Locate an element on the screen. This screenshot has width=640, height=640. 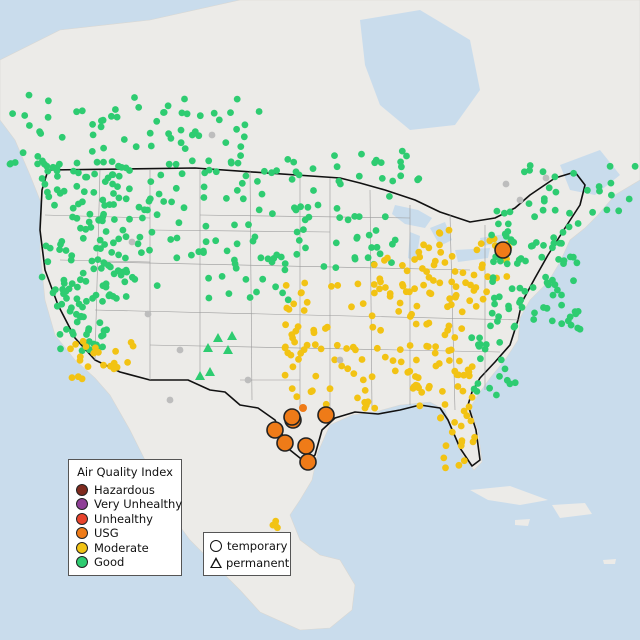
legend-label: Moderate is located at coordinates (121, 548).